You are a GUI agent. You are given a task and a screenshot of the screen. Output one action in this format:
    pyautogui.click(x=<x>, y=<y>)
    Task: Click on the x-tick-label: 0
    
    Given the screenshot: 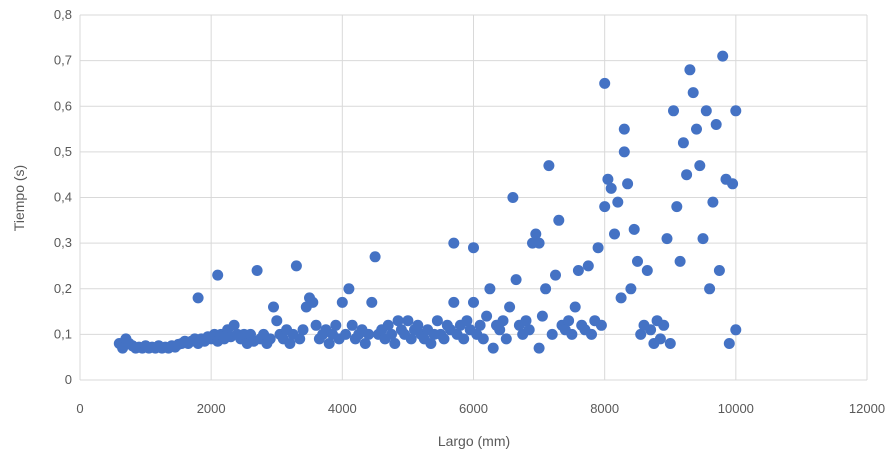 What is the action you would take?
    pyautogui.click(x=79, y=408)
    